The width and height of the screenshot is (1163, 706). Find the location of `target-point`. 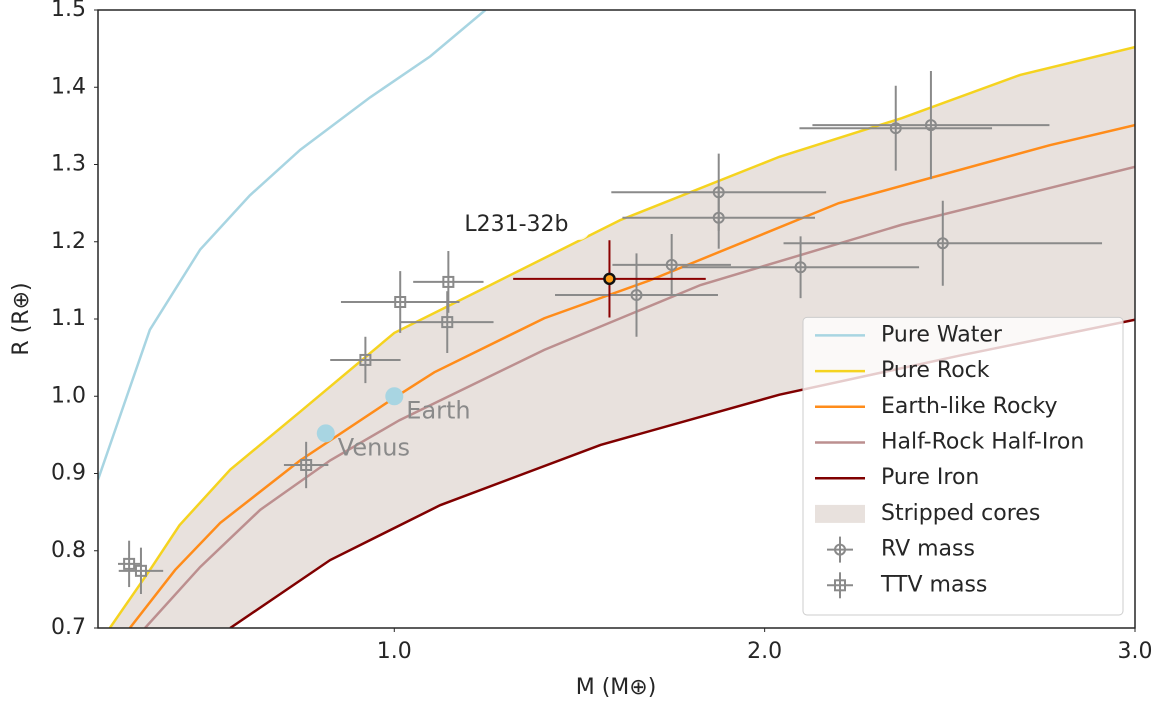

target-point is located at coordinates (609, 279).